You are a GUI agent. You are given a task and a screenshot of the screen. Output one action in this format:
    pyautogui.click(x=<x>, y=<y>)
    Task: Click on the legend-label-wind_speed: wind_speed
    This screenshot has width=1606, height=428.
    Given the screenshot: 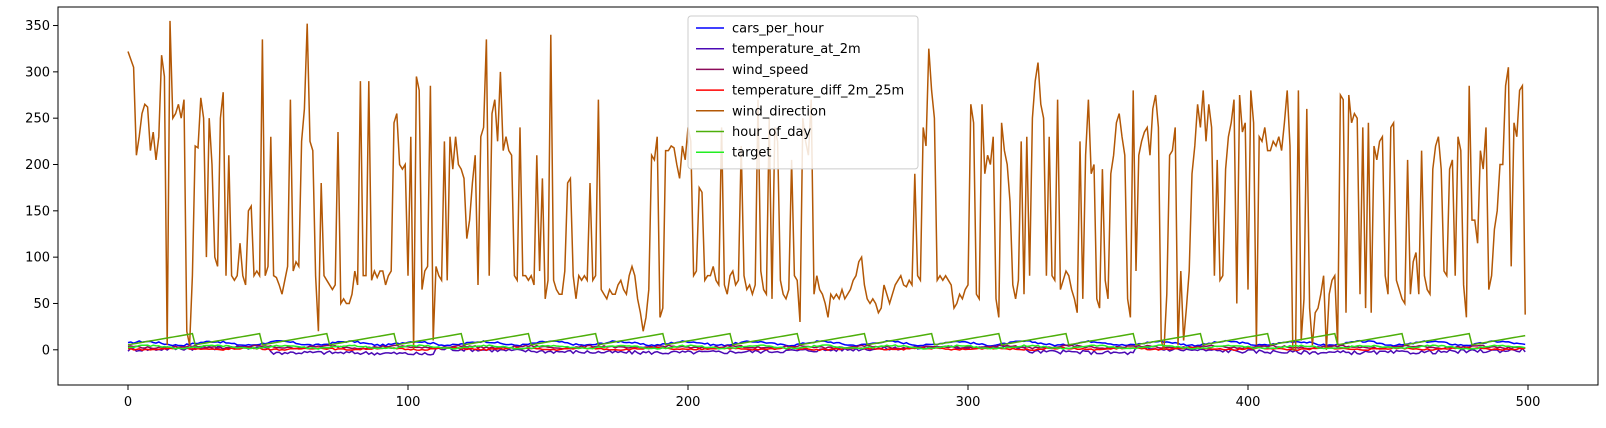 What is the action you would take?
    pyautogui.click(x=770, y=70)
    